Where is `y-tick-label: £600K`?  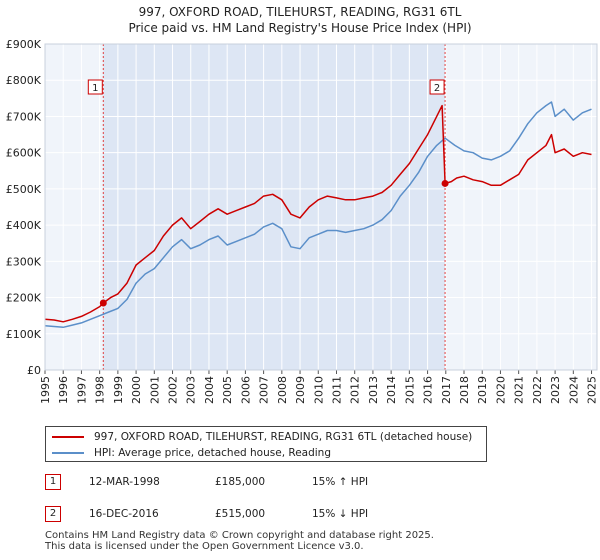 y-tick-label: £600K is located at coordinates (24, 153).